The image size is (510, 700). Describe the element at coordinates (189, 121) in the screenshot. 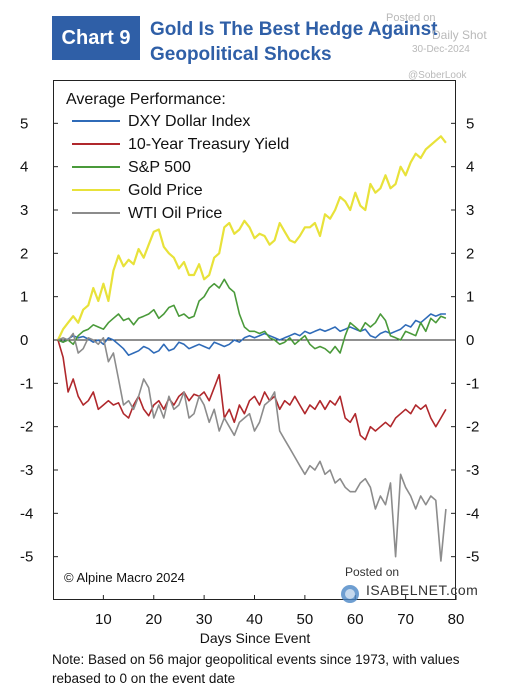

I see `legend-label-0: DXY Dollar Index` at that location.